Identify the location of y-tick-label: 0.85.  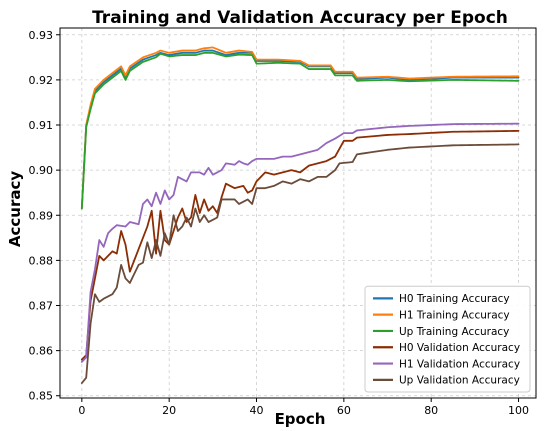
(41, 396).